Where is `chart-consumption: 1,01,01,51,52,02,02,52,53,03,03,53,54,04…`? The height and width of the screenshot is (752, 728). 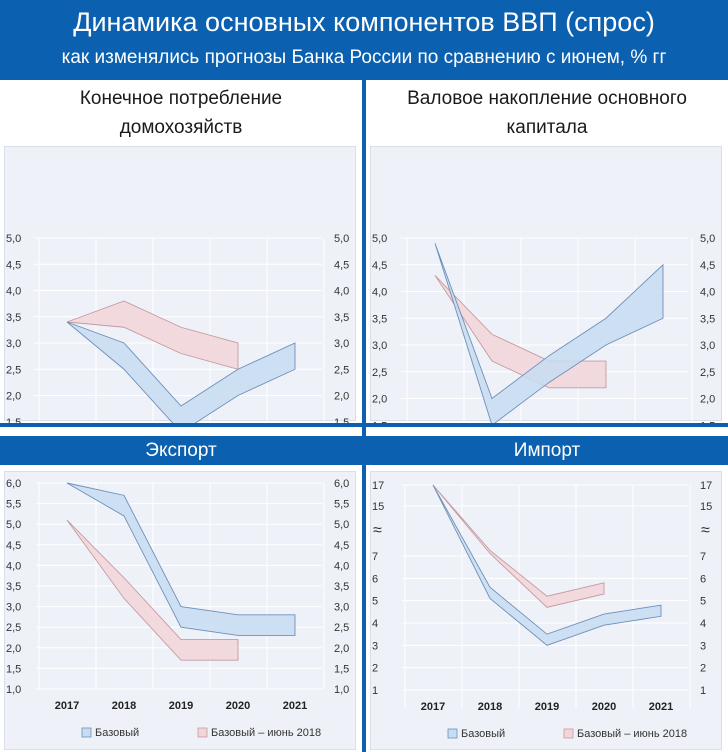 chart-consumption: 1,01,01,51,52,02,02,52,53,03,03,53,54,04… is located at coordinates (177, 328).